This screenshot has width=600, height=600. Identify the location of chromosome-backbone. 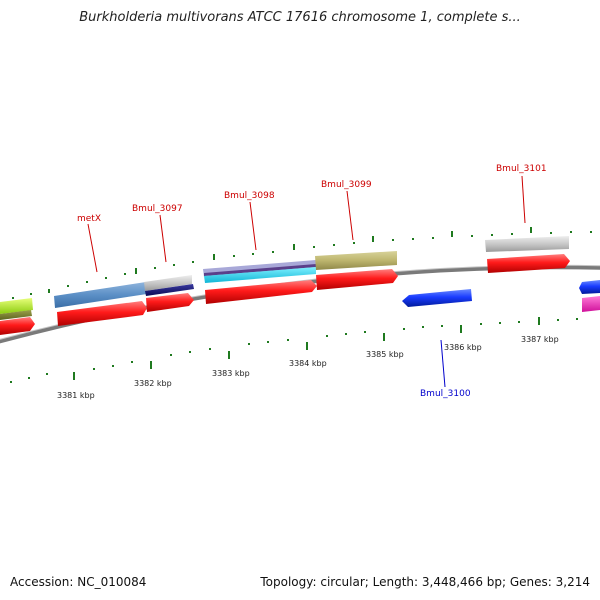
(300, 304).